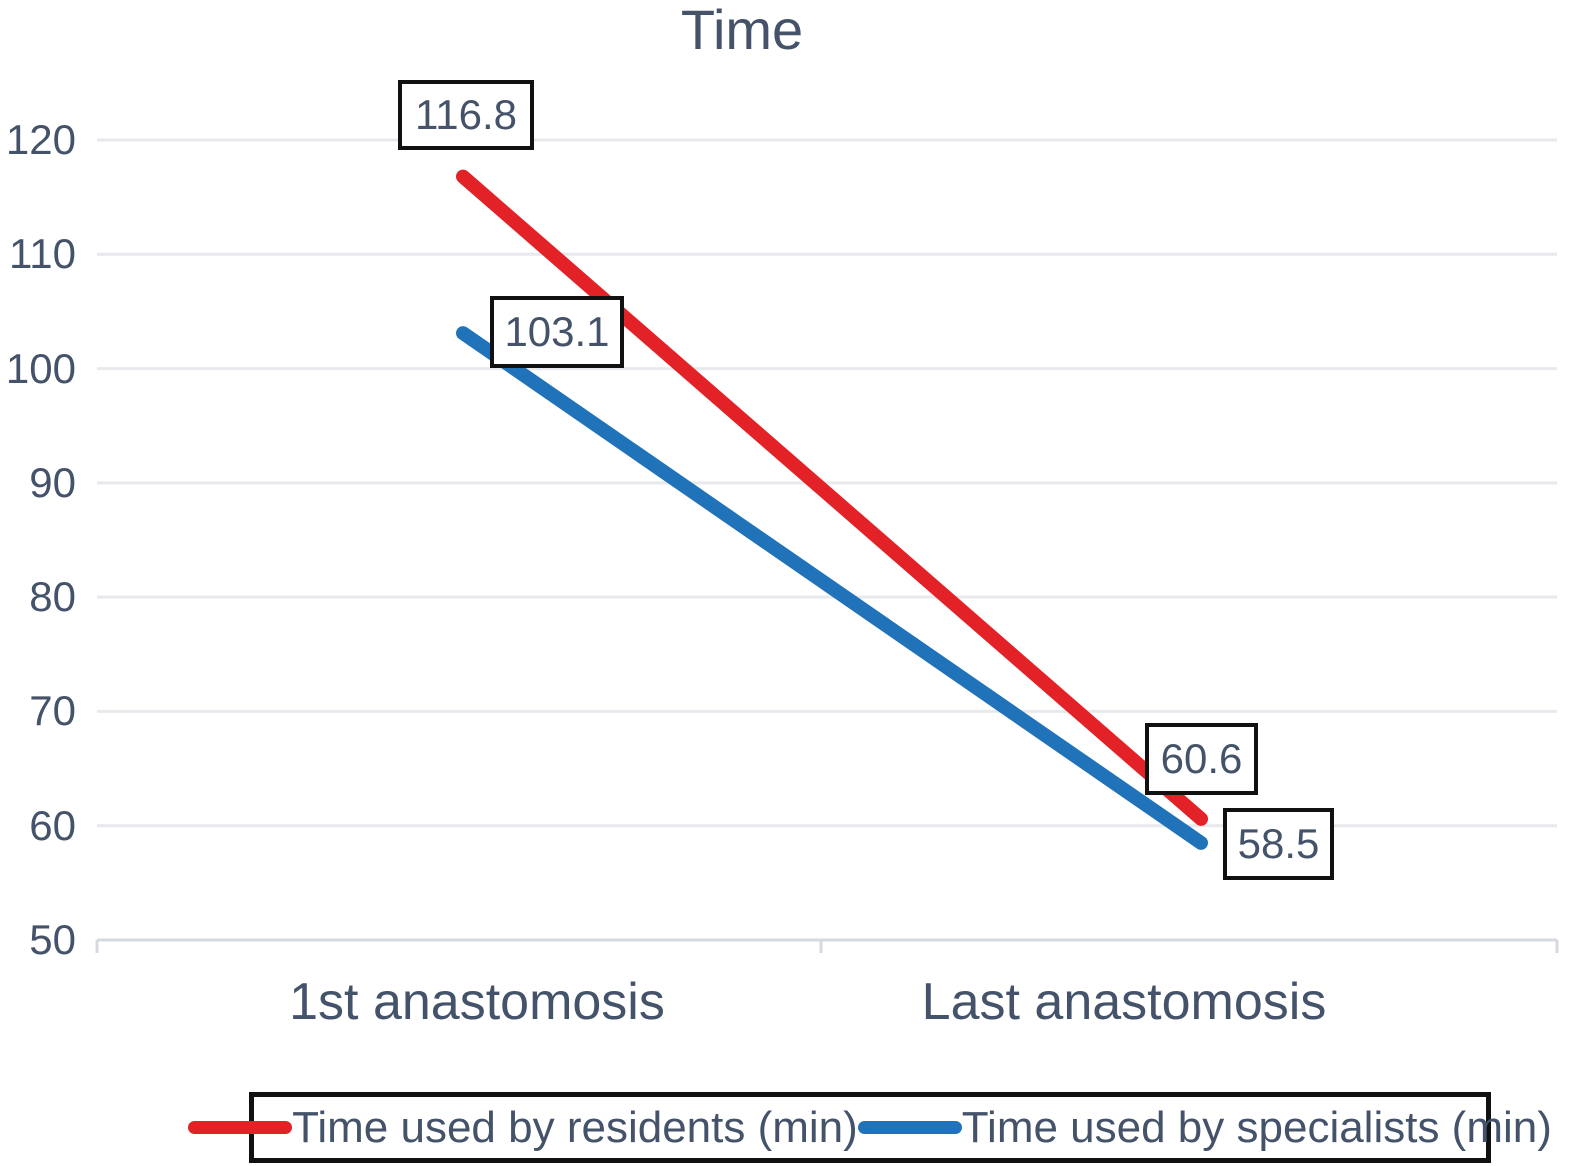  I want to click on residents-line-swatch, so click(240, 1127).